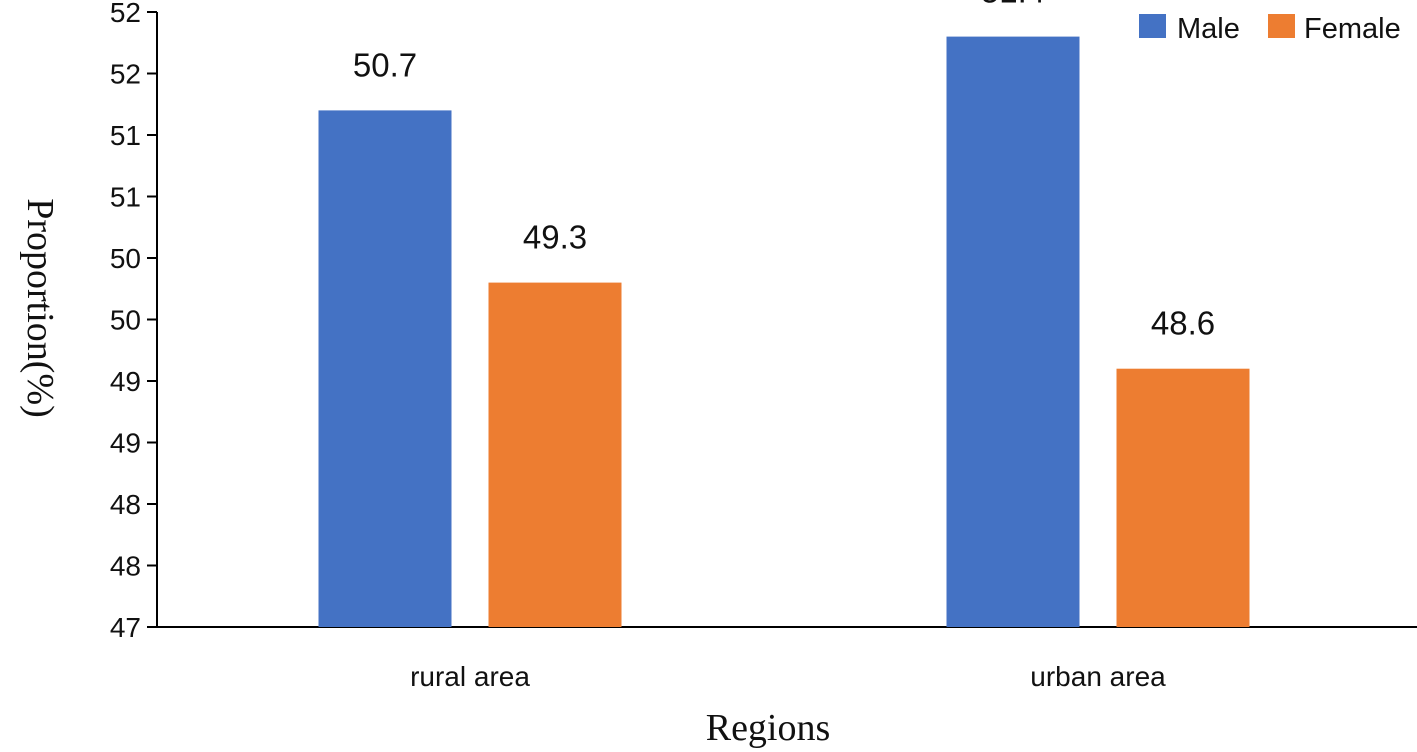 The image size is (1417, 752). Describe the element at coordinates (1152, 26) in the screenshot. I see `legend-swatch-male` at that location.